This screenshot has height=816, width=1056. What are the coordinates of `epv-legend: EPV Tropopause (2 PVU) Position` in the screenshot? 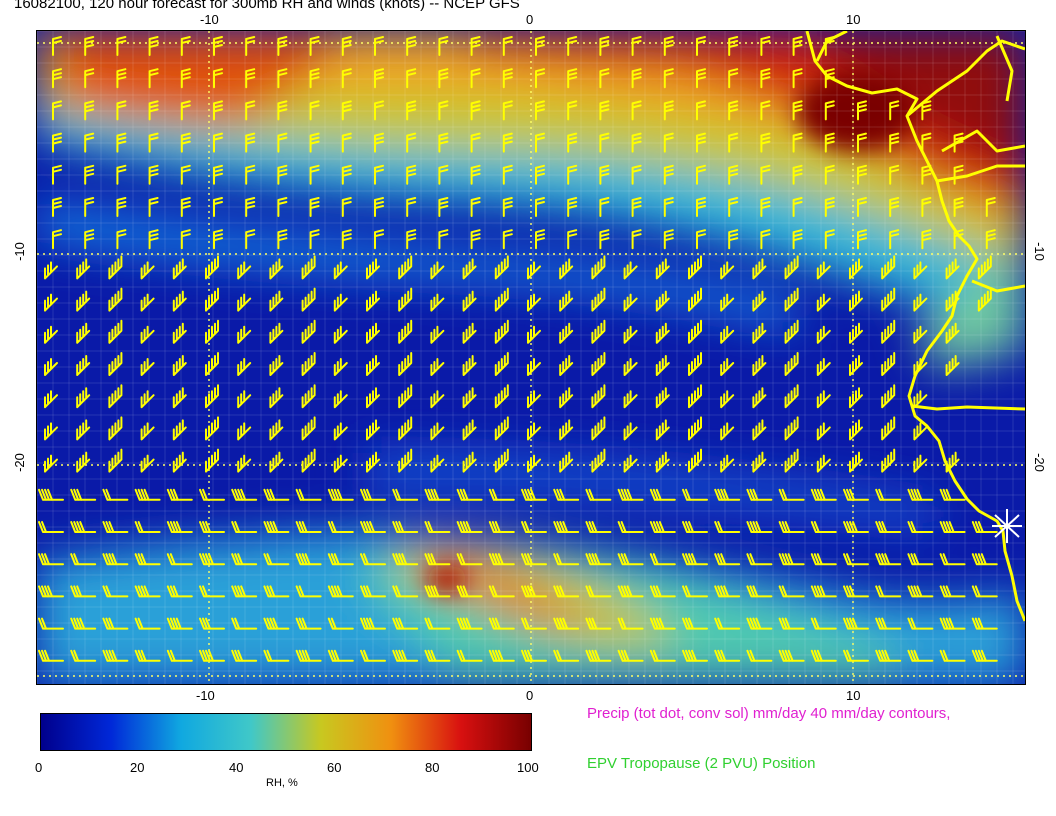 It's located at (701, 763).